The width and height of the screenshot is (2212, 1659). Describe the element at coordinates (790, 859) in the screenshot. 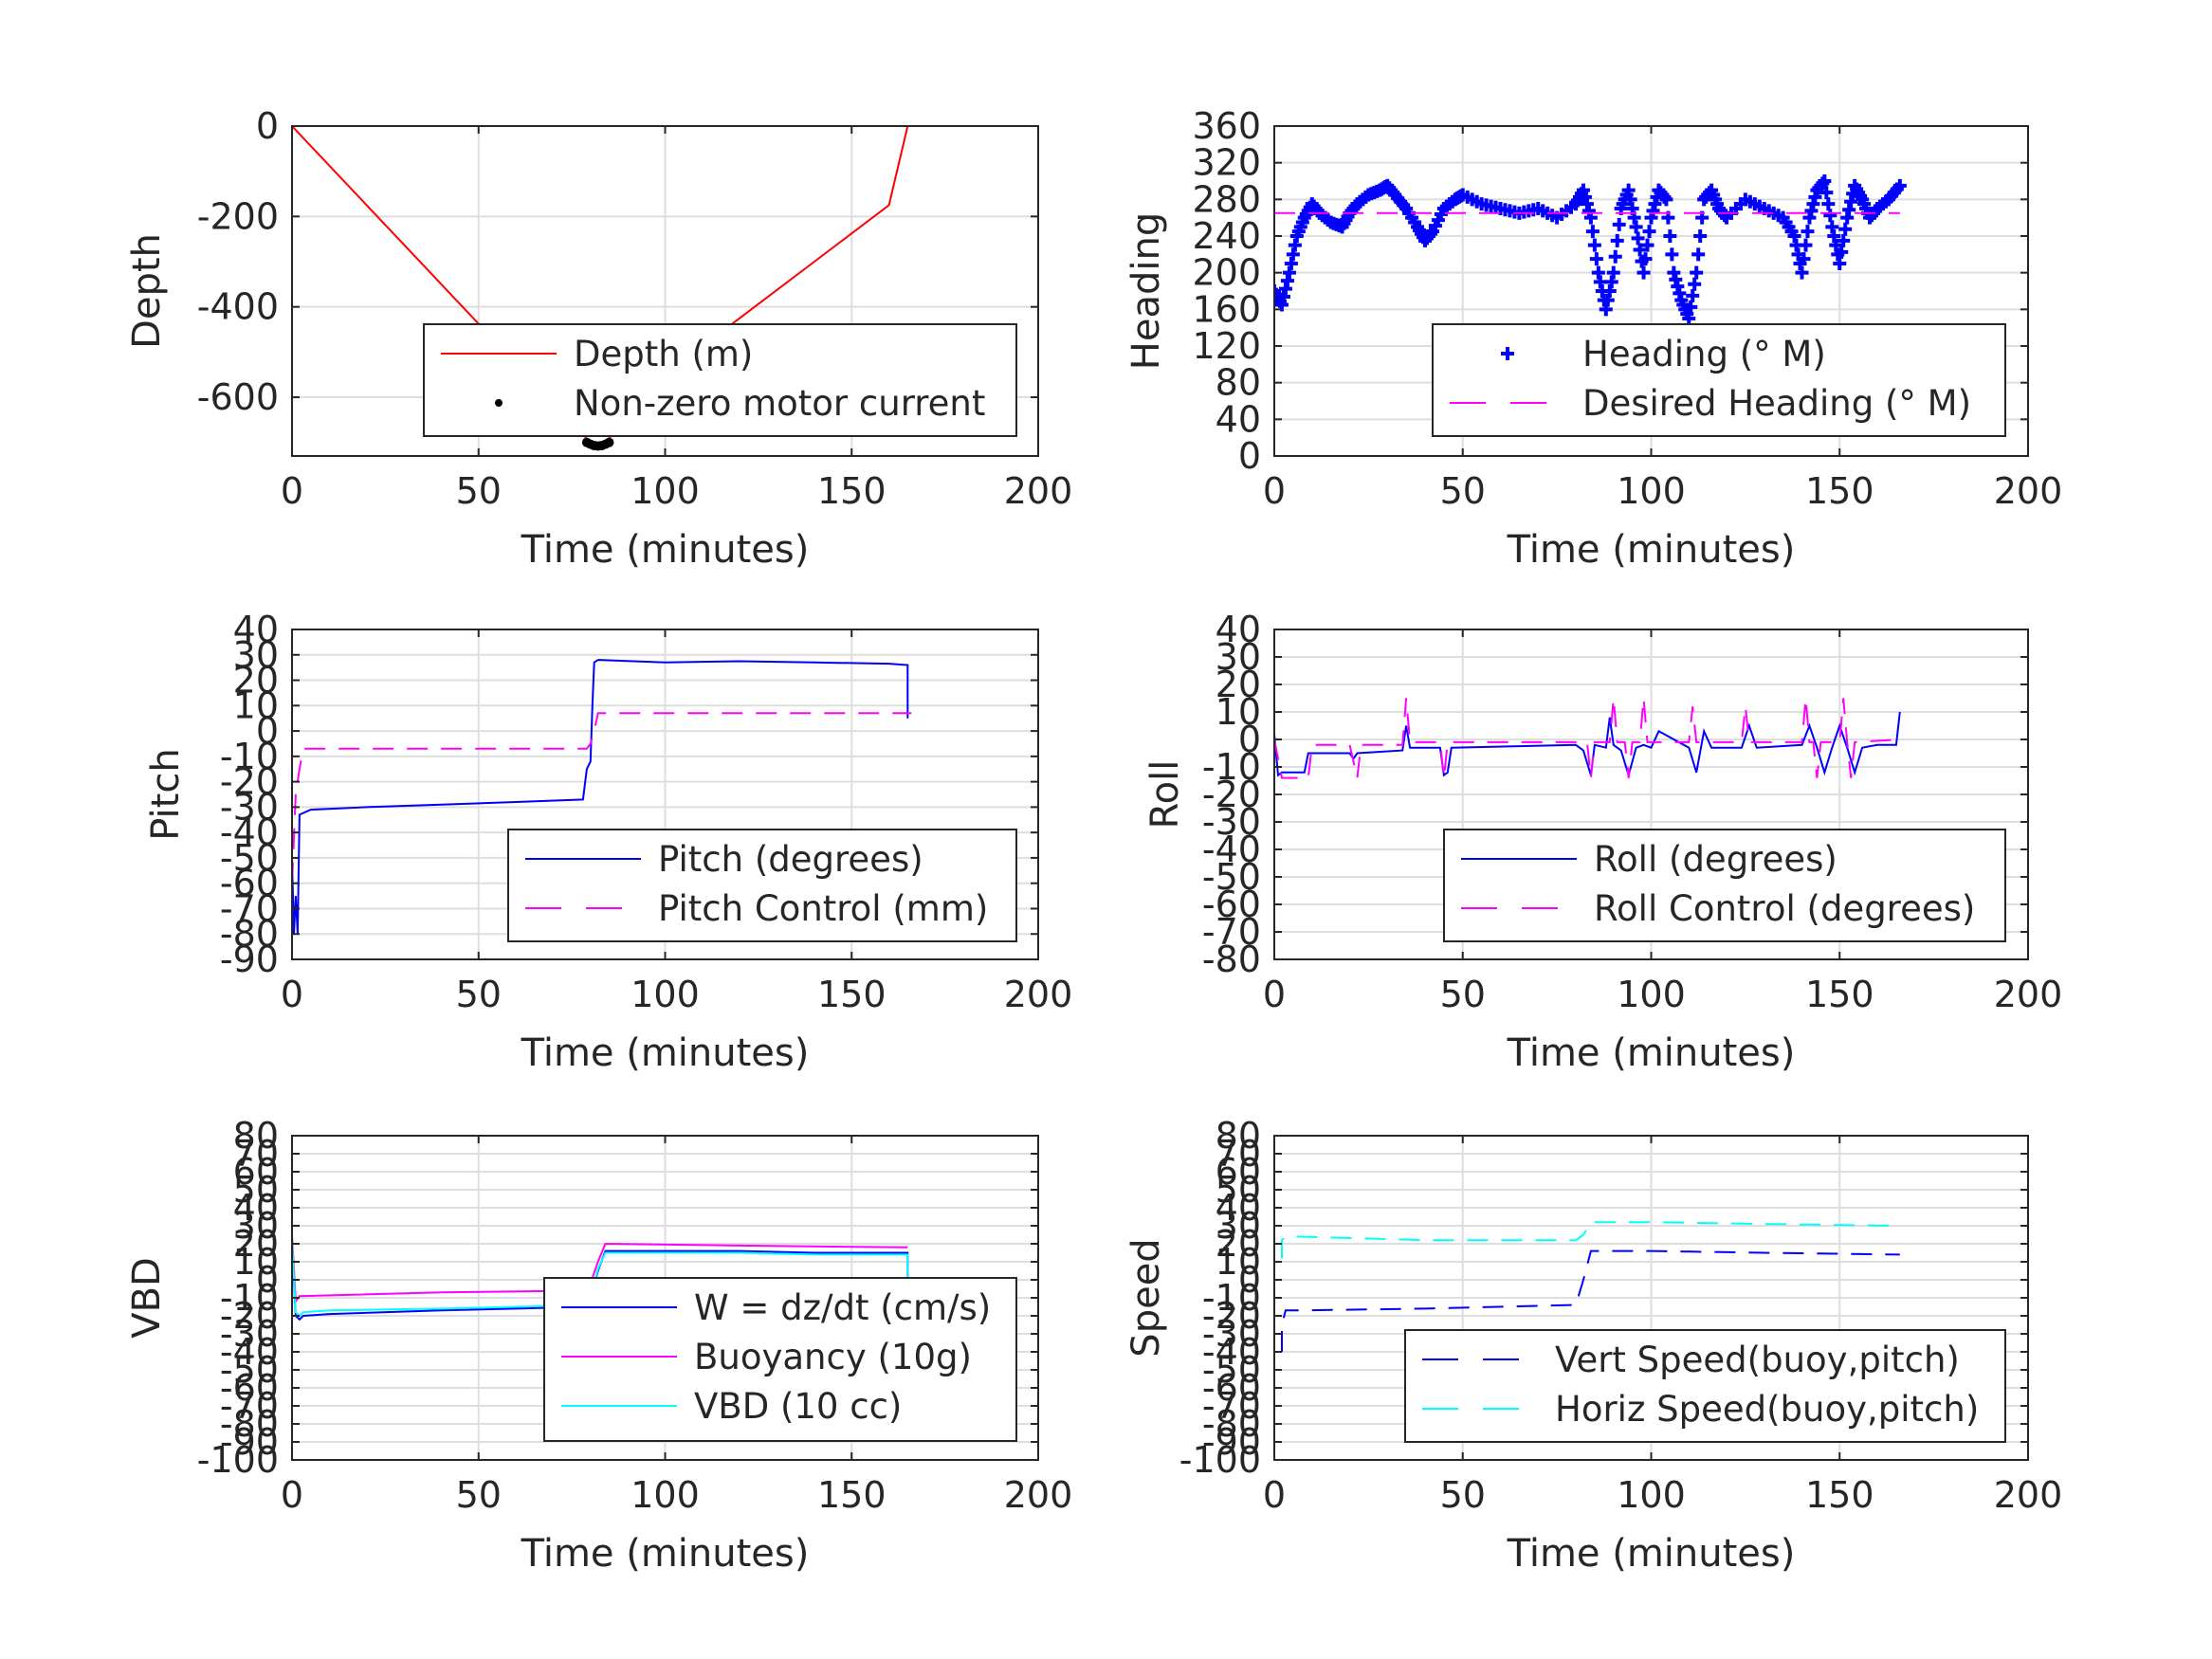

I see `legend-label: Pitch (degrees)` at that location.